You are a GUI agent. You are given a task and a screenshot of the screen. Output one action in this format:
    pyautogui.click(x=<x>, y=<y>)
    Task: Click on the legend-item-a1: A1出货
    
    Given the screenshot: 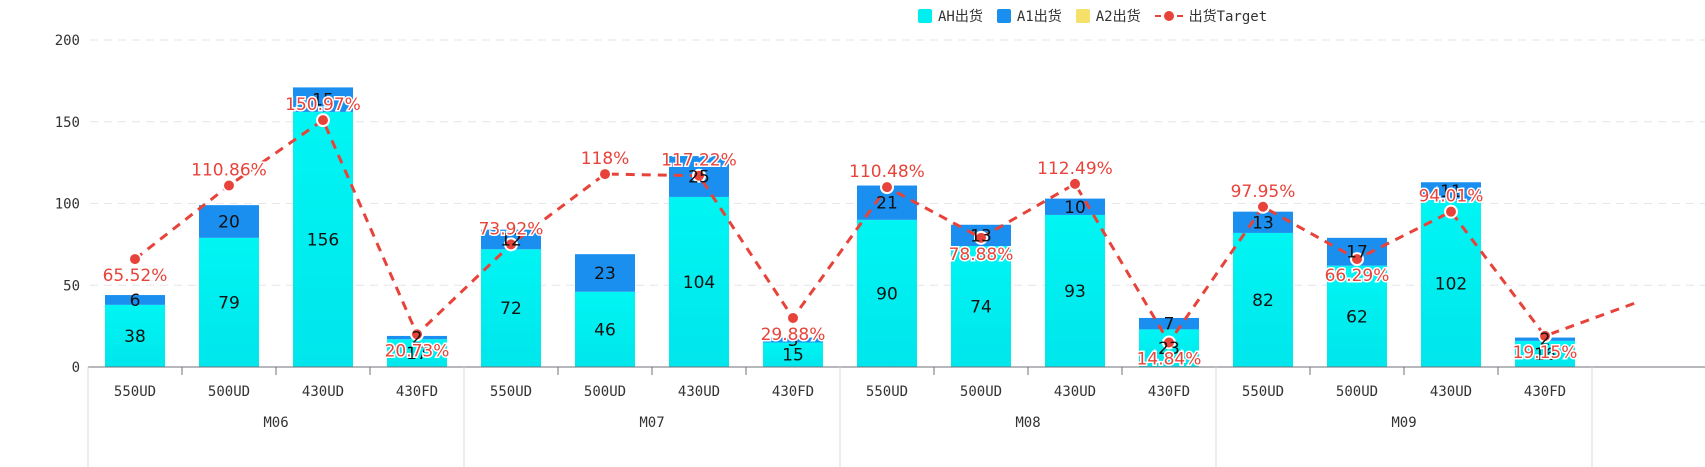 What is the action you would take?
    pyautogui.click(x=1029, y=16)
    